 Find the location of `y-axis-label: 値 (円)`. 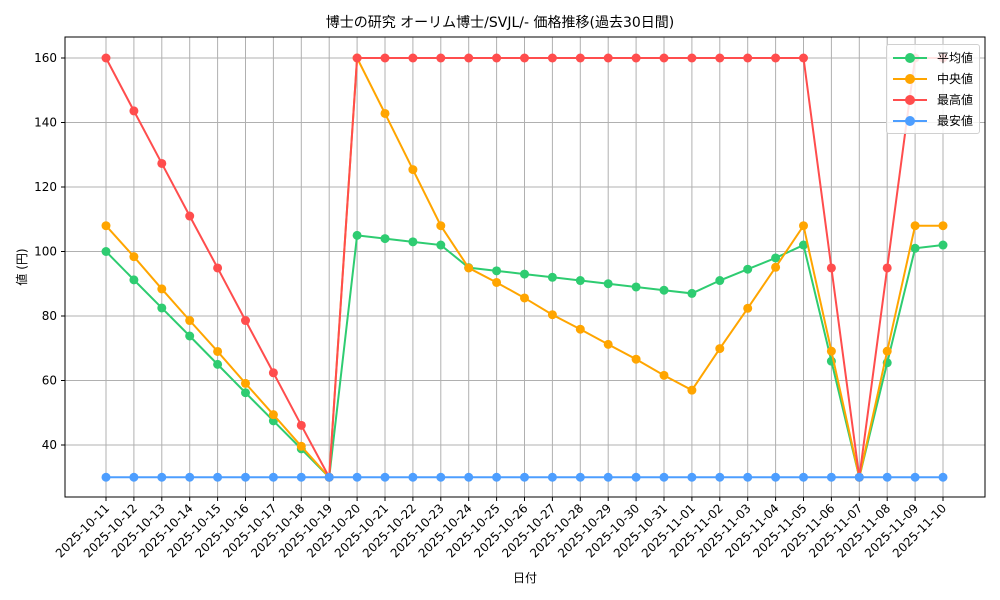

y-axis-label: 値 (円) is located at coordinates (21, 266).